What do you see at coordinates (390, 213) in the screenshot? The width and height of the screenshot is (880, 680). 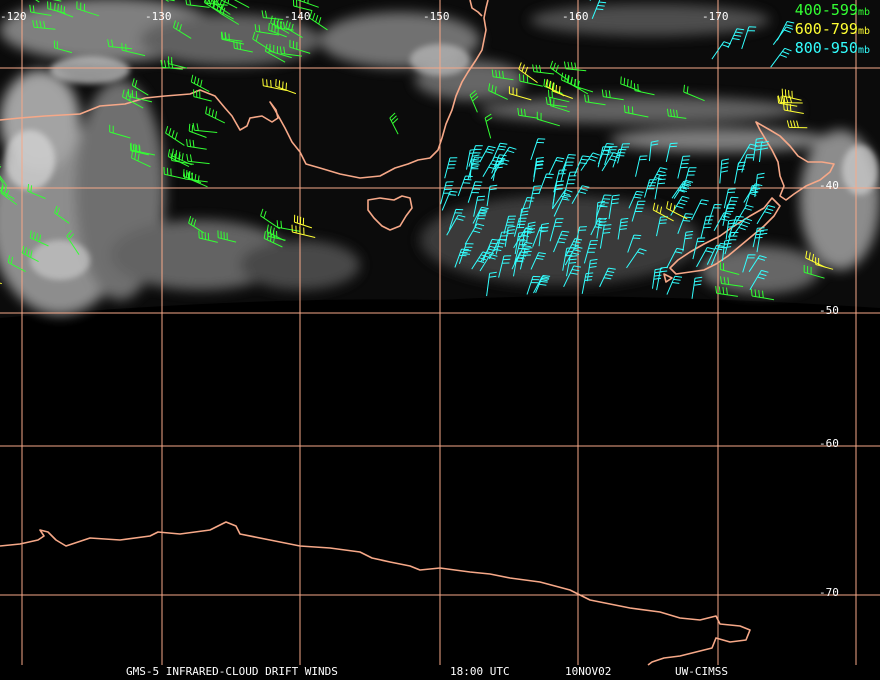 I see `tasmania` at bounding box center [390, 213].